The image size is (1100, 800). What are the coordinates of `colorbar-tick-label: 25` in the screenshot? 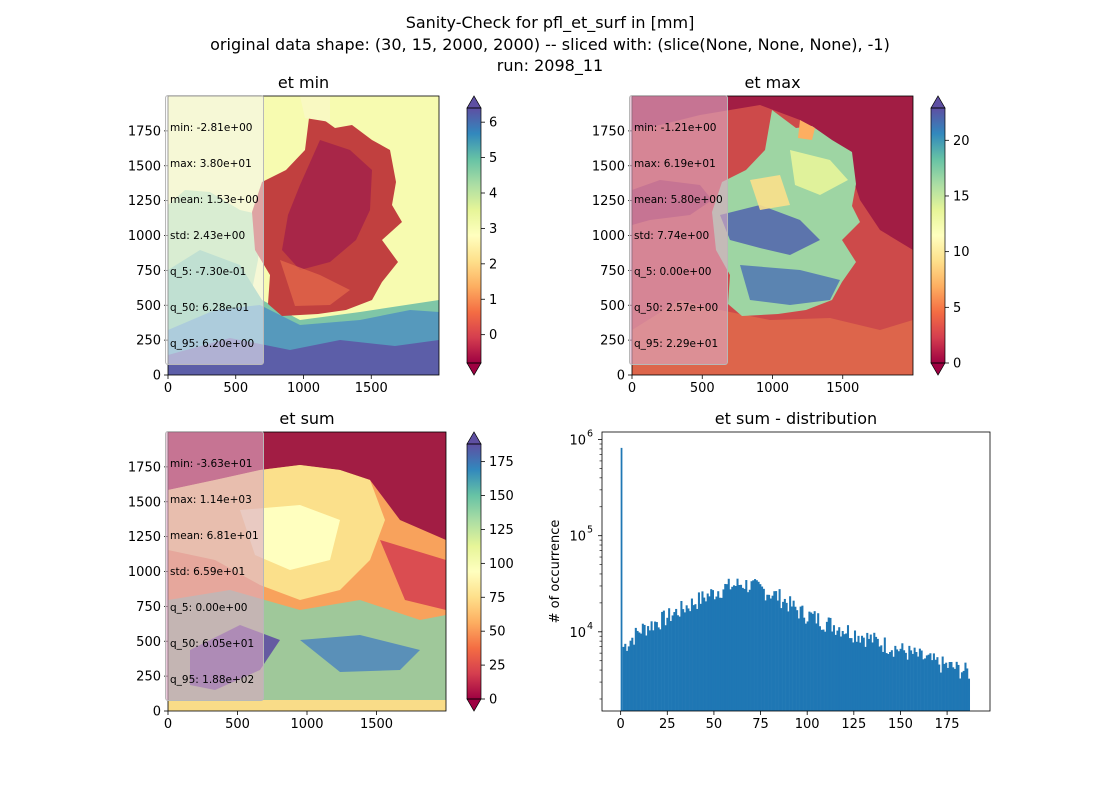 It's located at (497, 666).